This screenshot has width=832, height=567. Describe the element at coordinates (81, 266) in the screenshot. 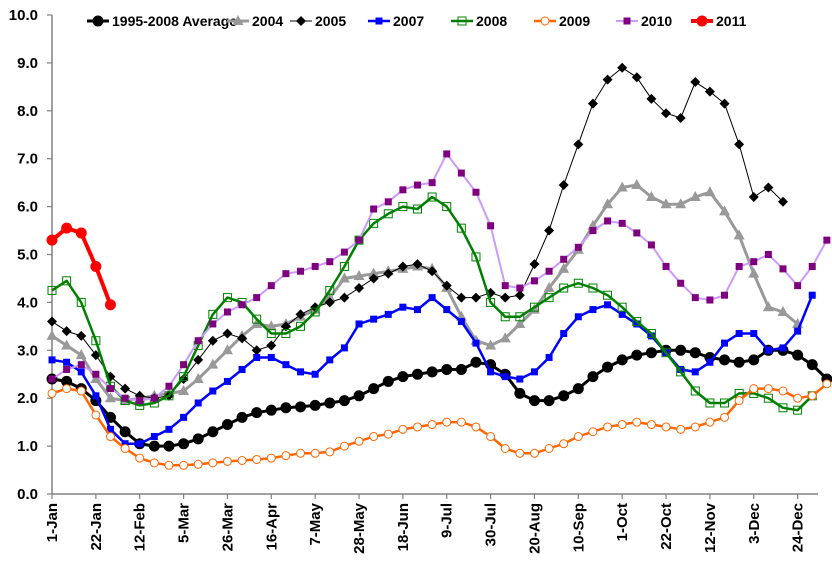

I see `series-2011` at that location.